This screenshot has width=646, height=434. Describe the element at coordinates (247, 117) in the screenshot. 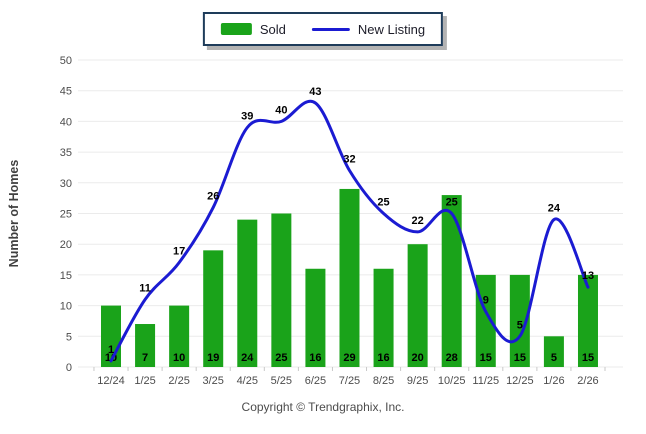

I see `line-value-label: 39` at that location.